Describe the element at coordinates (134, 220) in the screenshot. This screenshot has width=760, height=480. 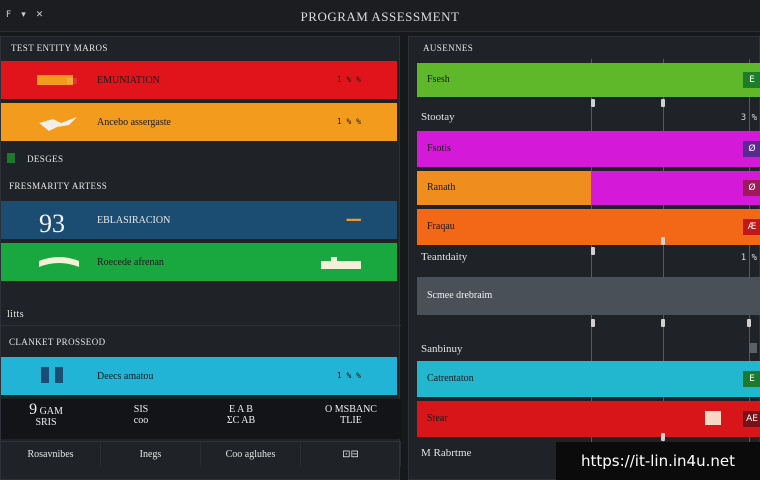
I see `kpi-label: EBLASIRACION` at that location.